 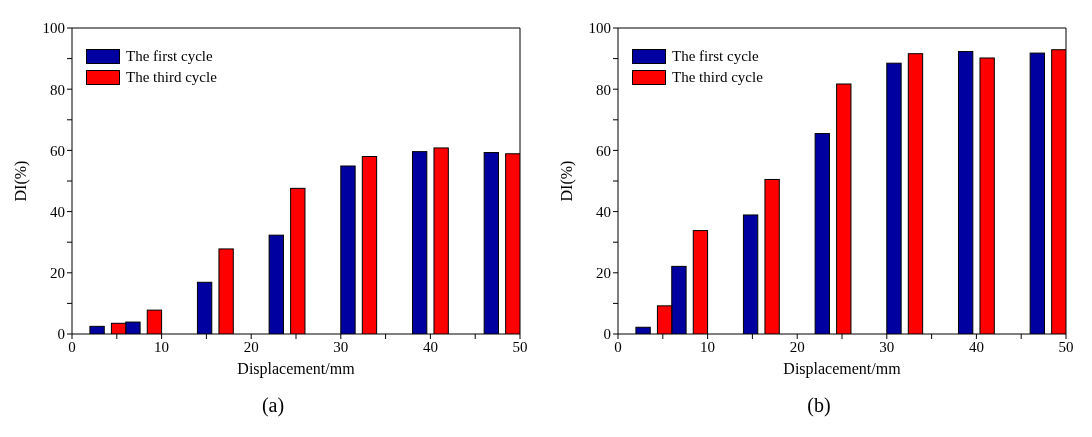 What do you see at coordinates (819, 405) in the screenshot?
I see `text: (b)` at bounding box center [819, 405].